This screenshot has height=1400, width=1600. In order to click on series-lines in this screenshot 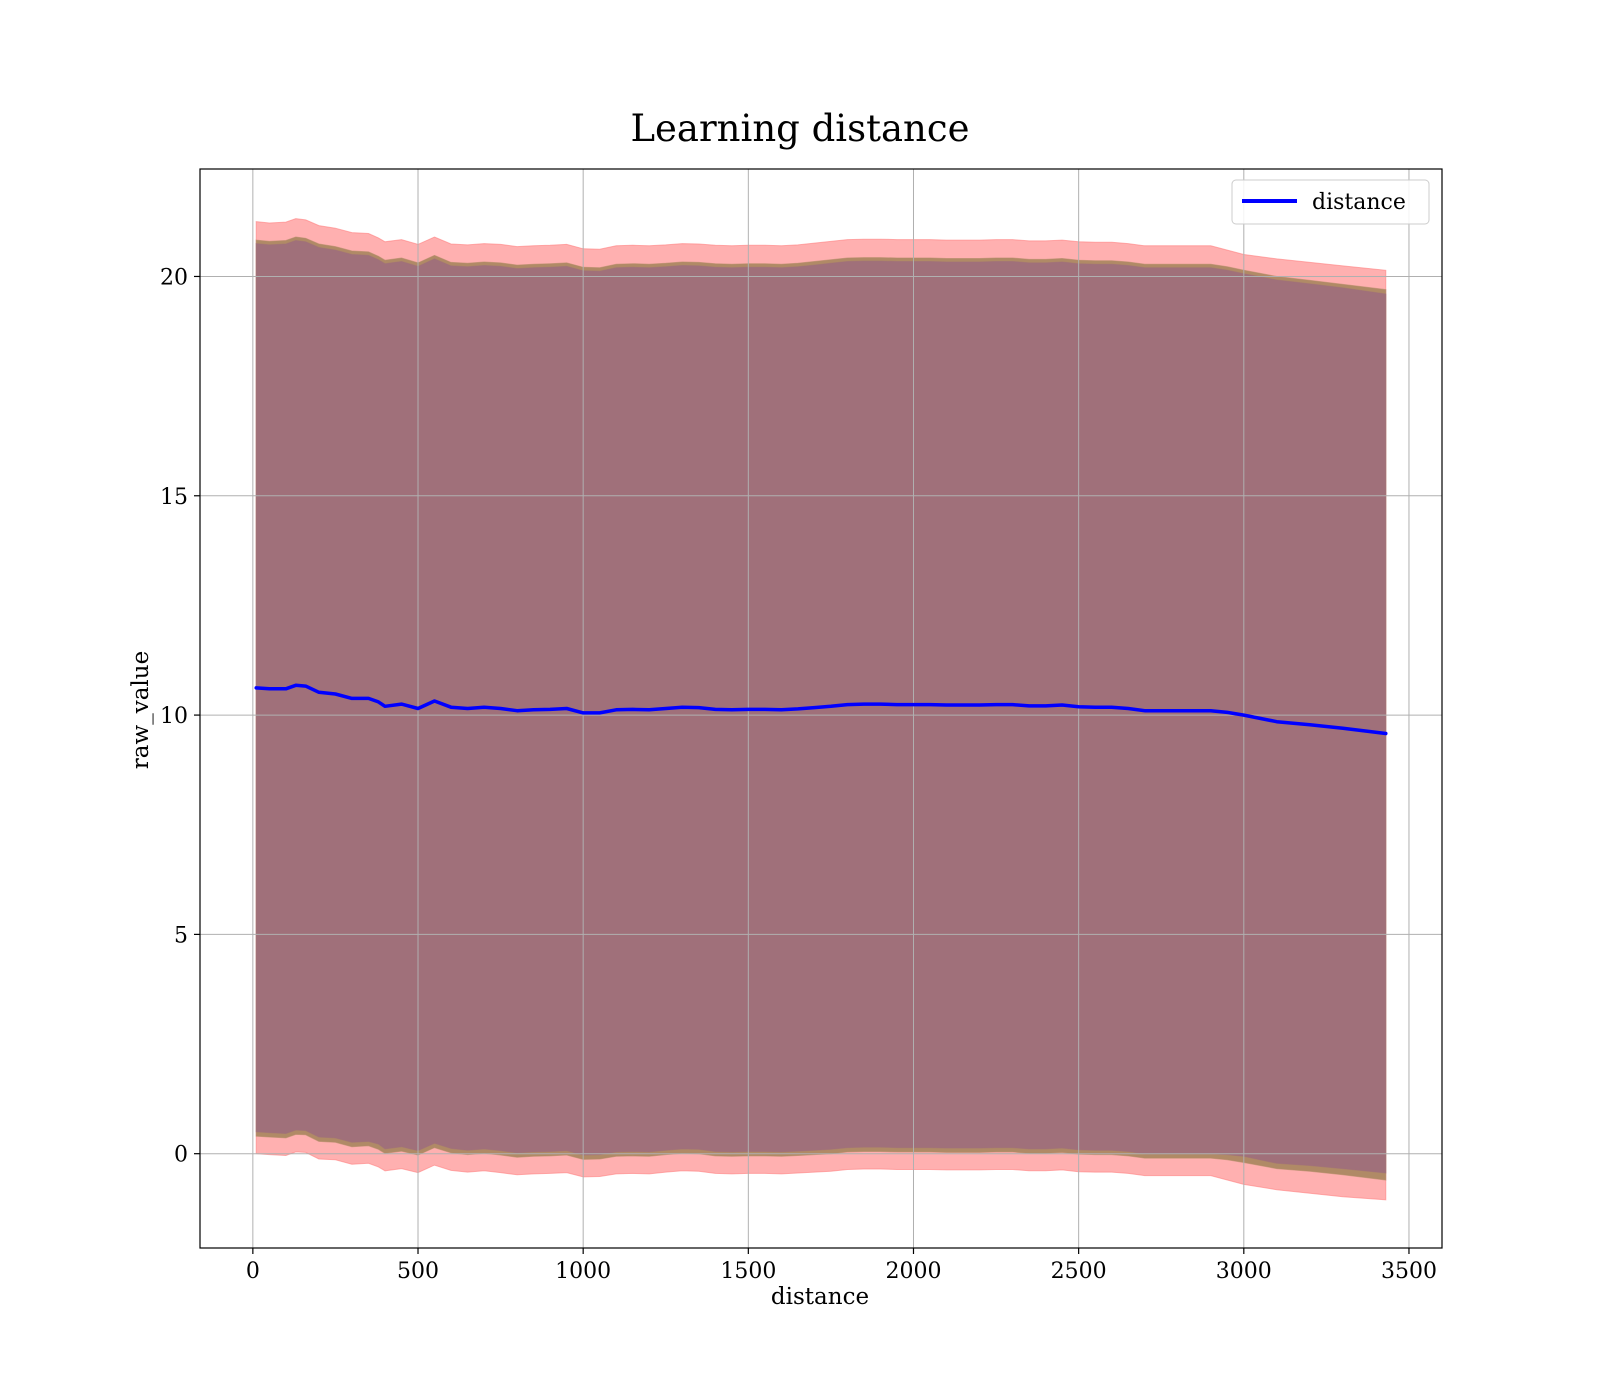, I will do `click(821, 709)`.